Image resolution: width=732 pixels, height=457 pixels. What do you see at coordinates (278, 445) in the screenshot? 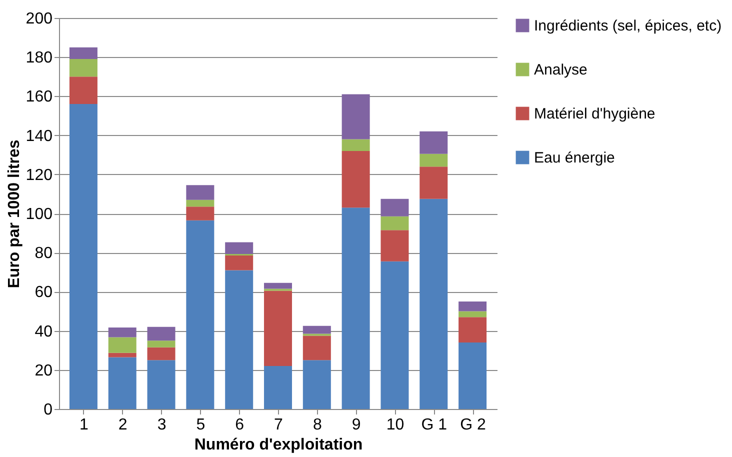
I see `x-axis-title: Numéro d'exploitation` at bounding box center [278, 445].